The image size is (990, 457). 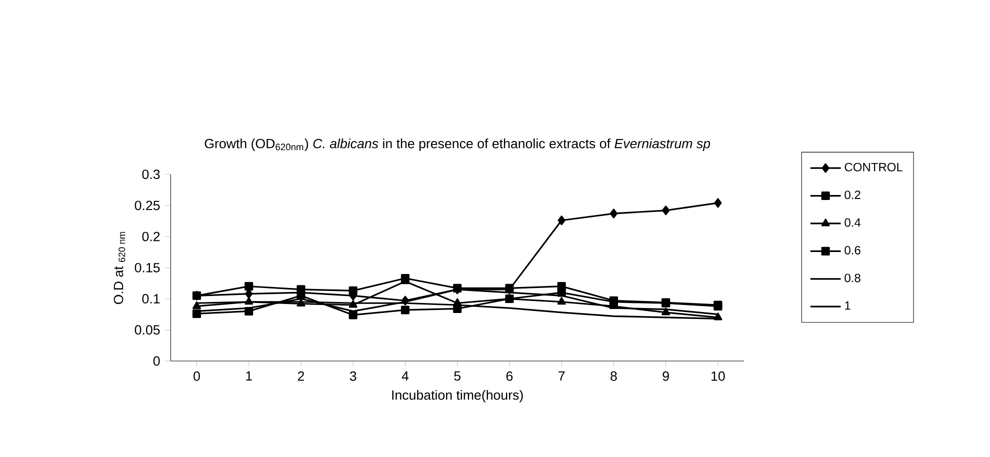 What do you see at coordinates (147, 267) in the screenshot?
I see `y-tick-label: 0.15` at bounding box center [147, 267].